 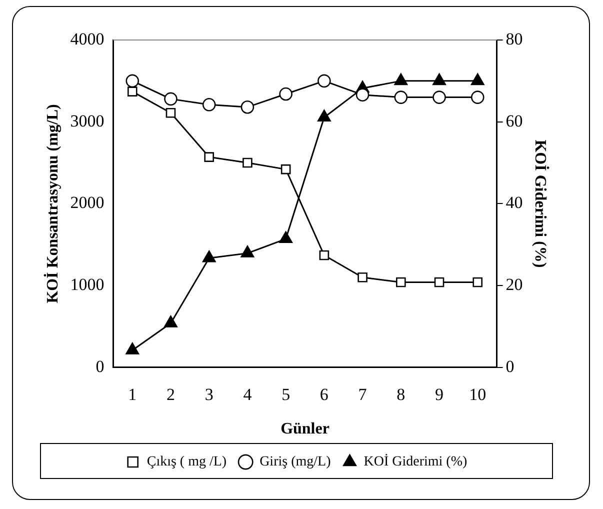 What do you see at coordinates (324, 394) in the screenshot?
I see `x-tick-label: 6` at bounding box center [324, 394].